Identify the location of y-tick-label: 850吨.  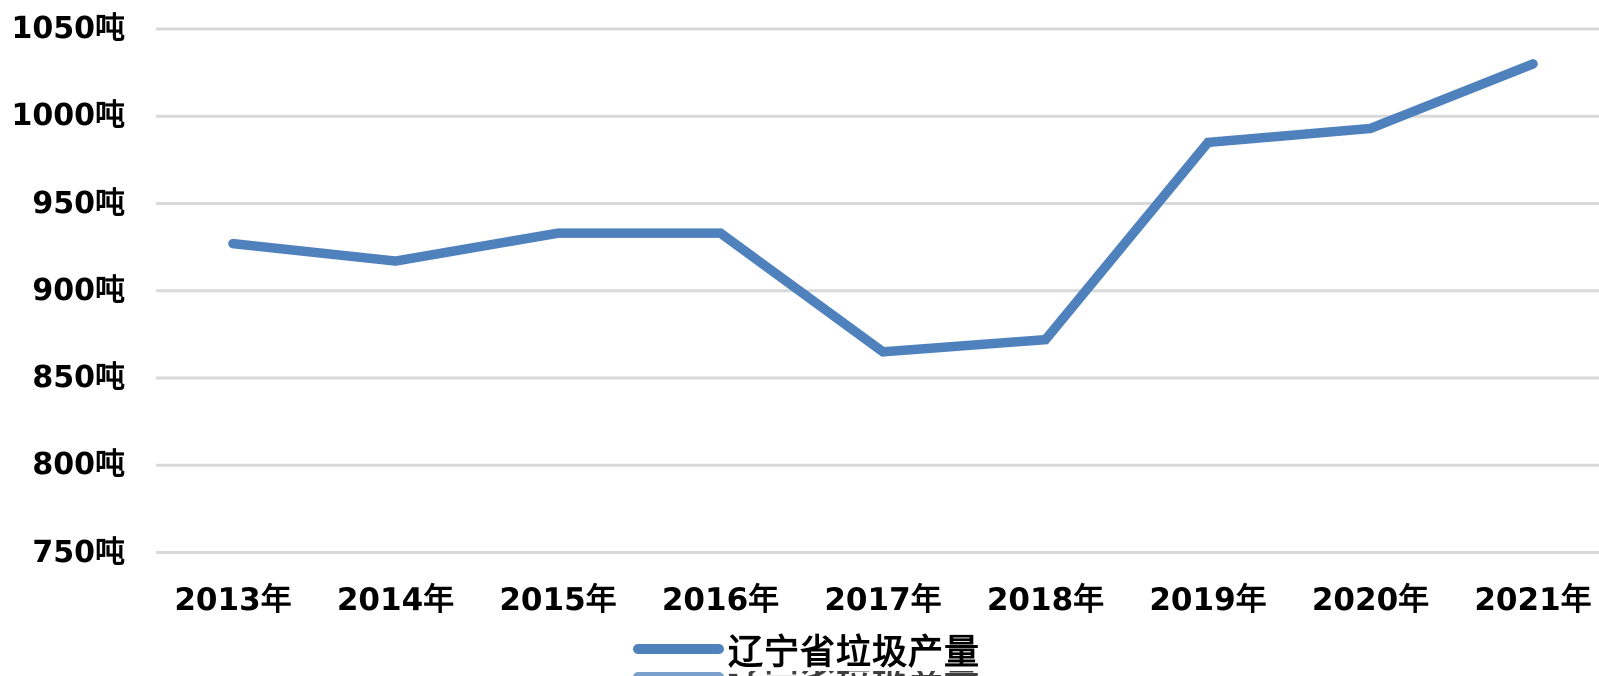
(78, 377).